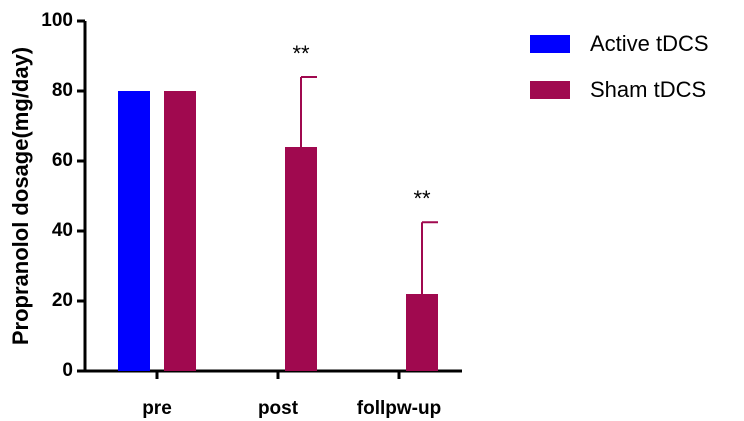  I want to click on y-axis-label: Propranolol dosage(mg/day), so click(20, 196).